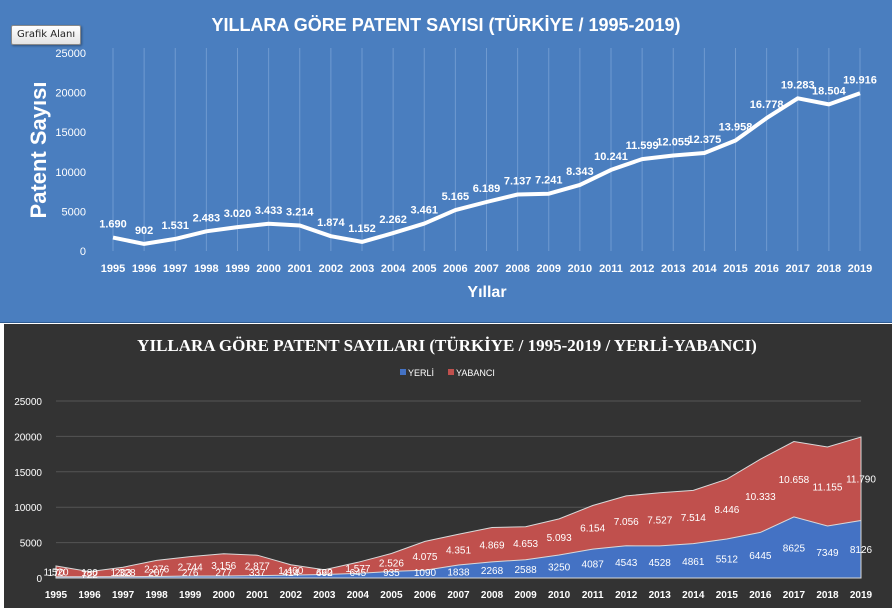 The width and height of the screenshot is (892, 608). I want to click on data-label: 12.375, so click(705, 140).